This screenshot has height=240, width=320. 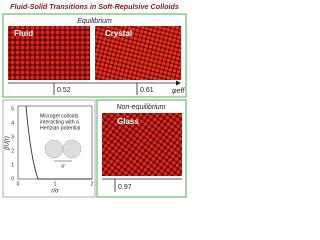 What do you see at coordinates (178, 91) in the screenshot?
I see `axis-label: φeff` at bounding box center [178, 91].